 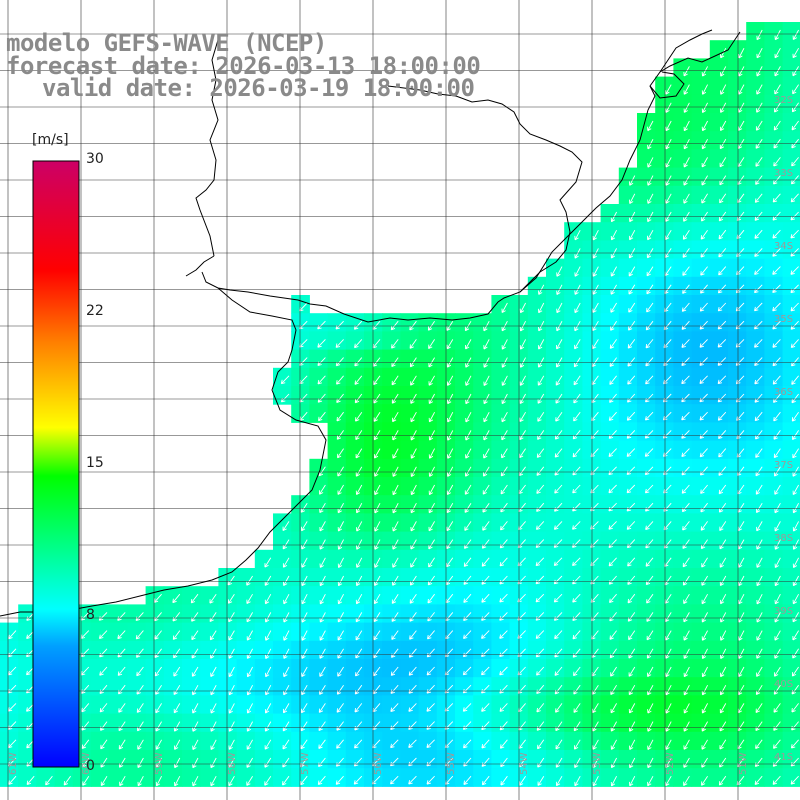 What do you see at coordinates (783, 684) in the screenshot?
I see `latitude-label: 40S` at bounding box center [783, 684].